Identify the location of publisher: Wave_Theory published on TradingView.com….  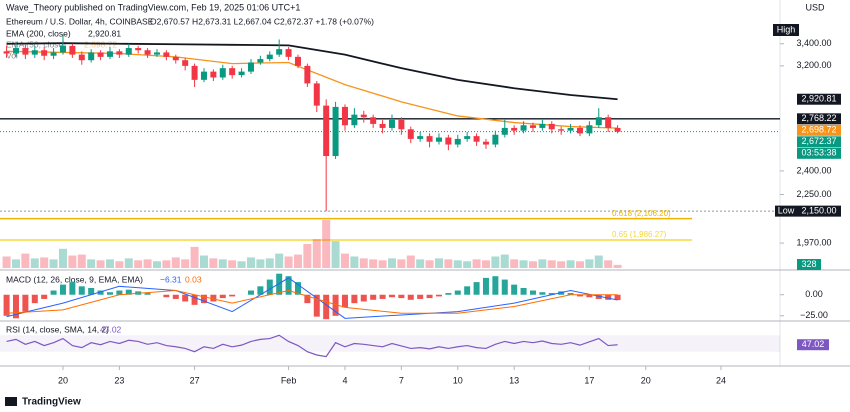
(153, 7).